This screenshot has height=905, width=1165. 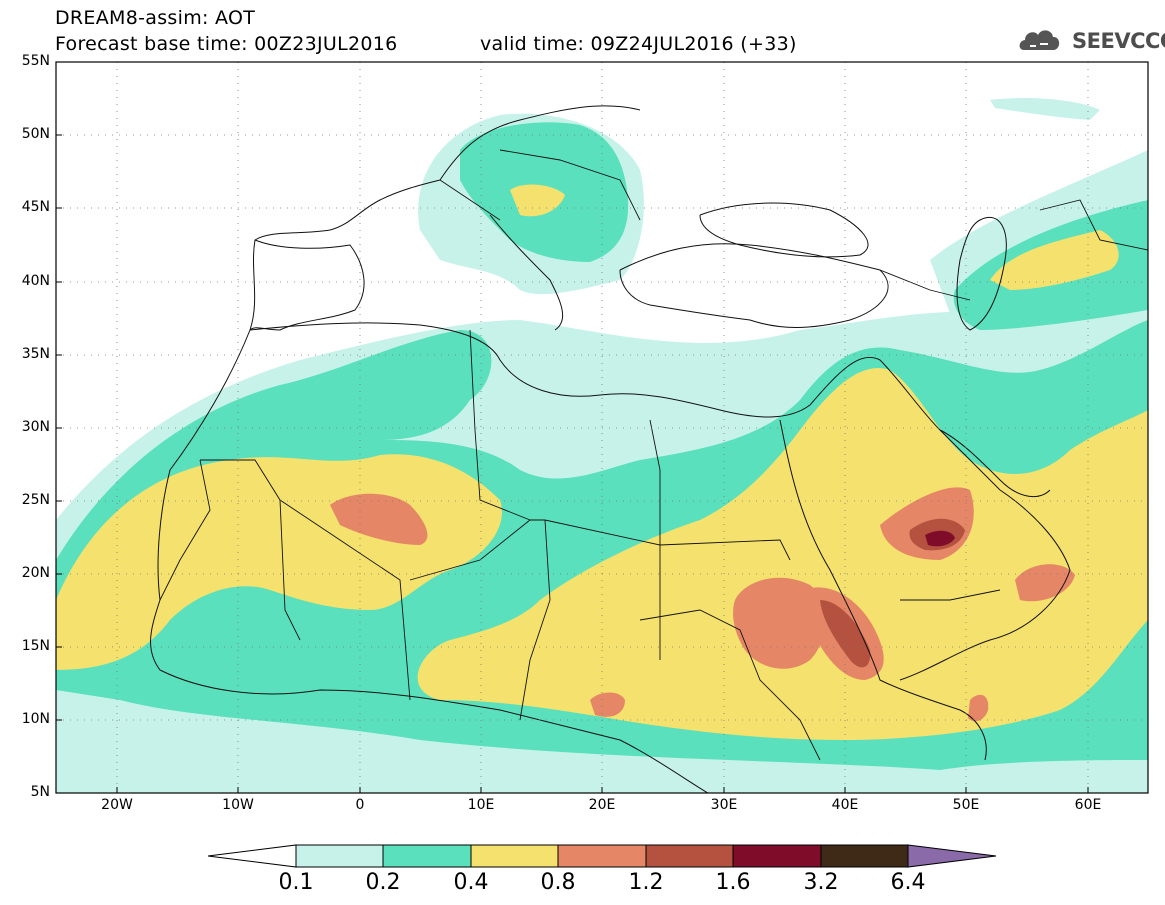 I want to click on lat-label: 15N, so click(x=35, y=646).